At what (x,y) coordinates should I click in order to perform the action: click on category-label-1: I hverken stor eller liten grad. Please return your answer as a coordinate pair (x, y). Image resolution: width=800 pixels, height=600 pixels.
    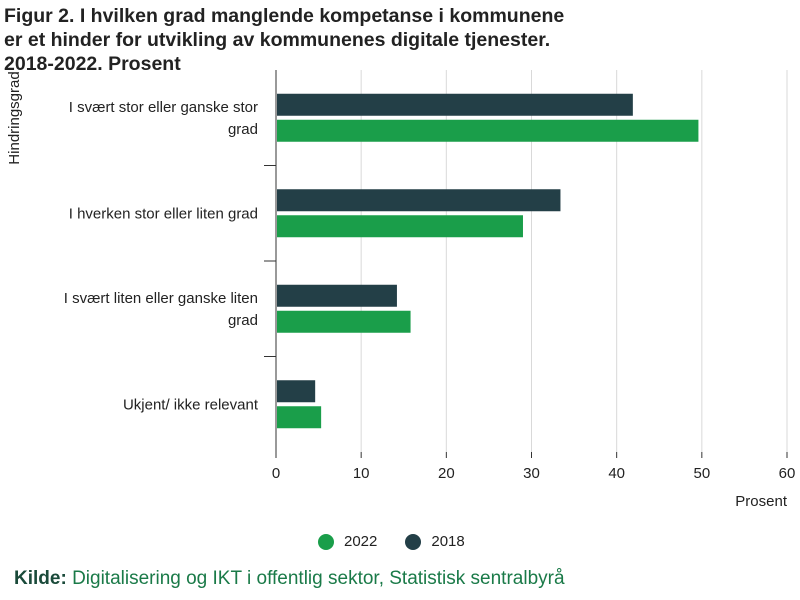
    Looking at the image, I should click on (163, 213).